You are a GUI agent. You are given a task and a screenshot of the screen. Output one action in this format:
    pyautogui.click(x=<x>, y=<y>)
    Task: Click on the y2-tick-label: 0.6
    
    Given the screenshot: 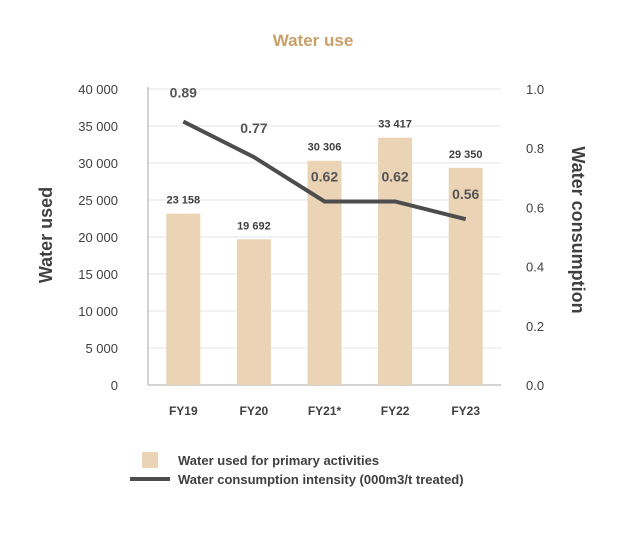 What is the action you would take?
    pyautogui.click(x=535, y=207)
    